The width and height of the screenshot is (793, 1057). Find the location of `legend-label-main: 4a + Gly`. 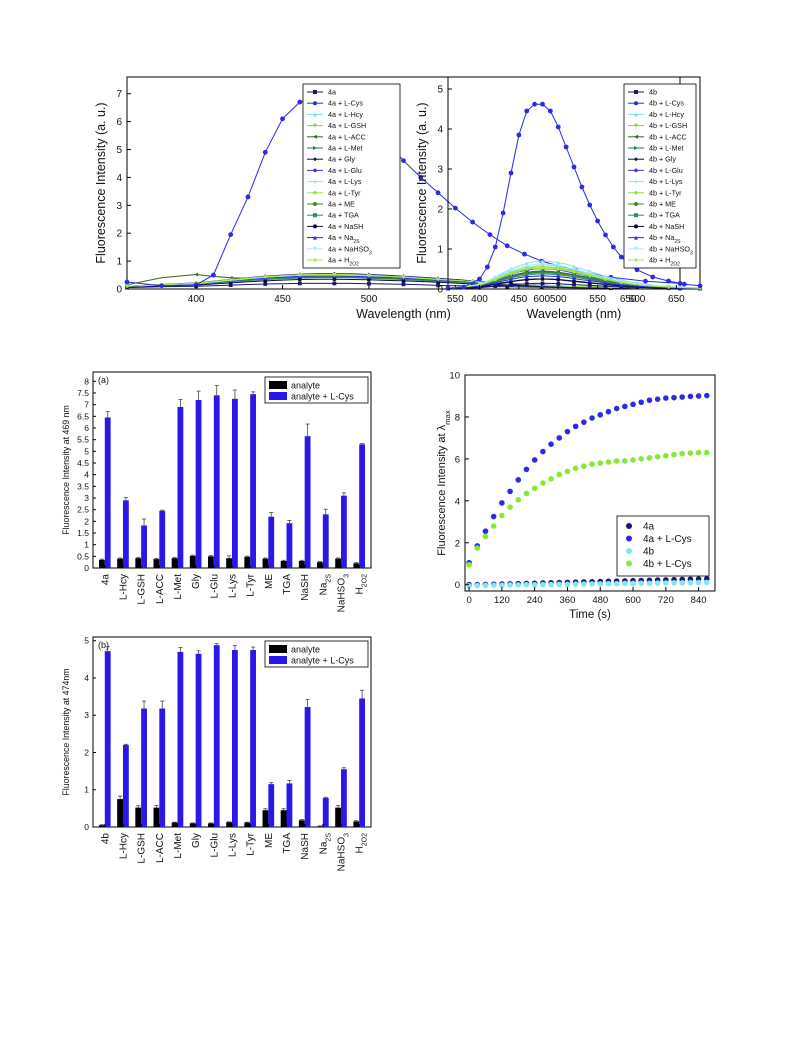

legend-label-main: 4a + Gly is located at coordinates (341, 159).